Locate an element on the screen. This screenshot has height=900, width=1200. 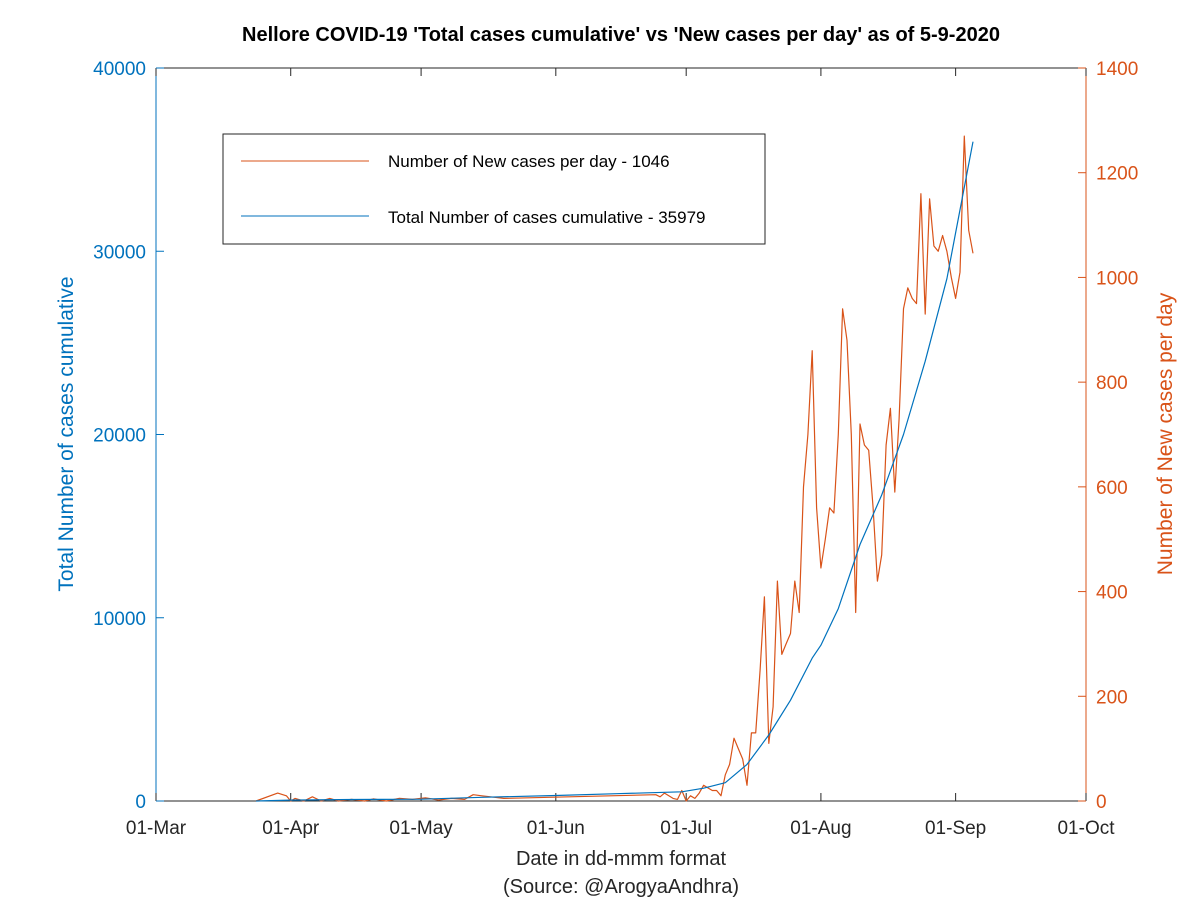
legend-box is located at coordinates (494, 189).